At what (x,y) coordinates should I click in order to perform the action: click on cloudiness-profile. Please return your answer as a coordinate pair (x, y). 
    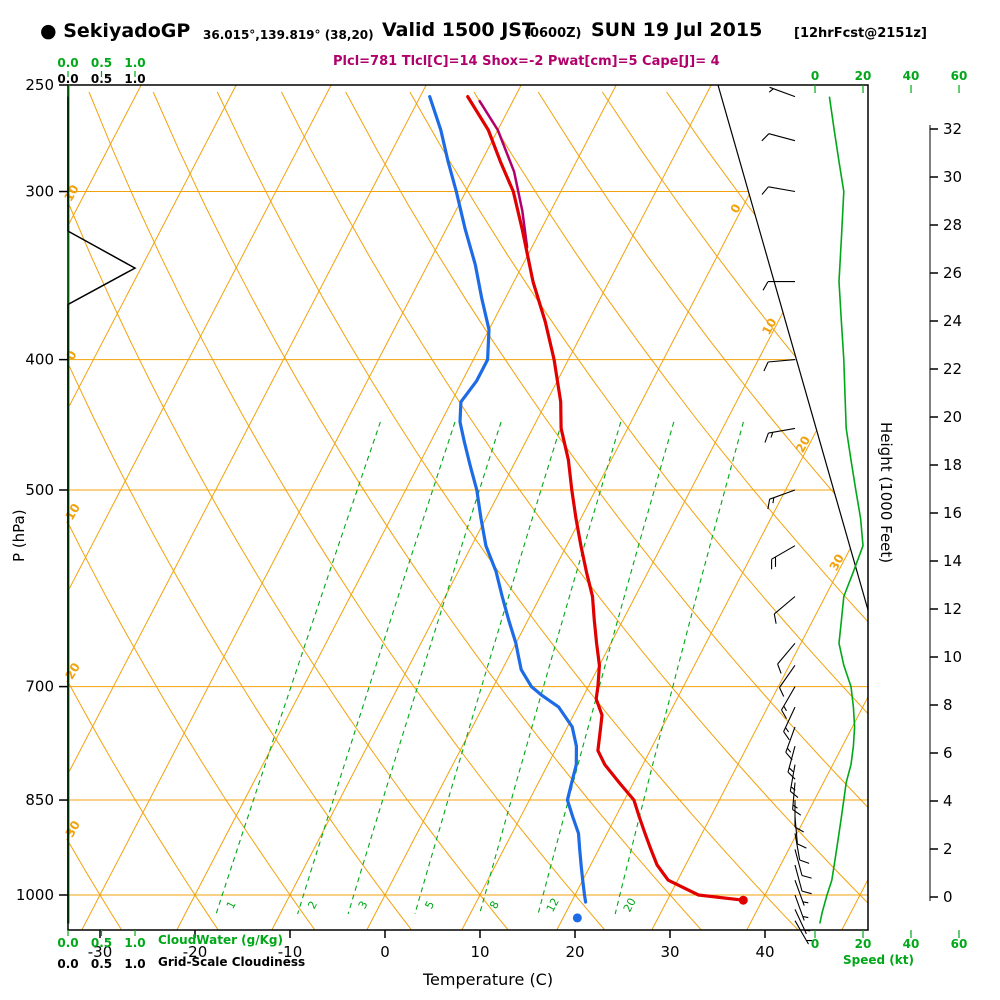
    Looking at the image, I should click on (102, 510).